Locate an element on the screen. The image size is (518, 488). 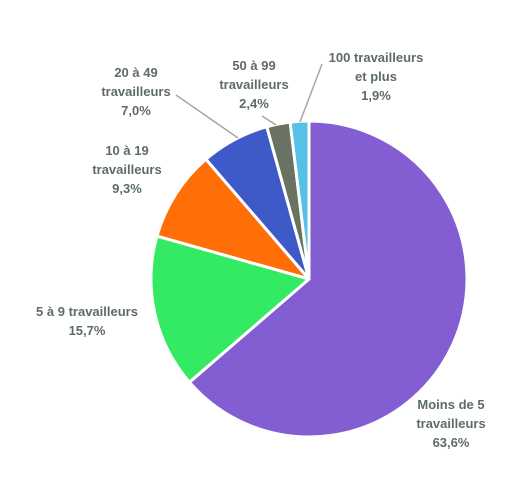
slice-category-label: 100 travailleurs is located at coordinates (376, 57).